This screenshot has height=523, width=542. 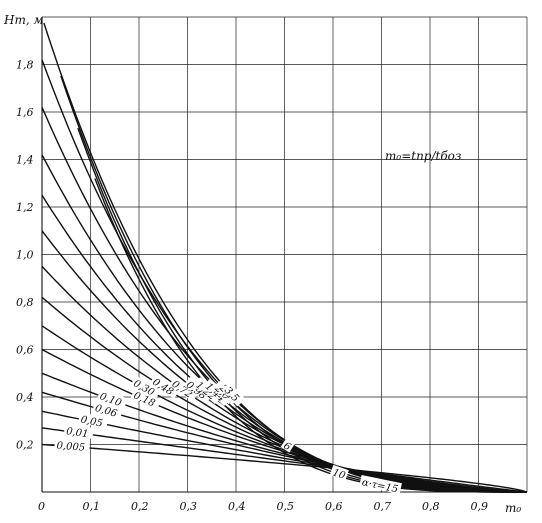 I want to click on y-tick-label: 1,0, so click(x=25, y=255).